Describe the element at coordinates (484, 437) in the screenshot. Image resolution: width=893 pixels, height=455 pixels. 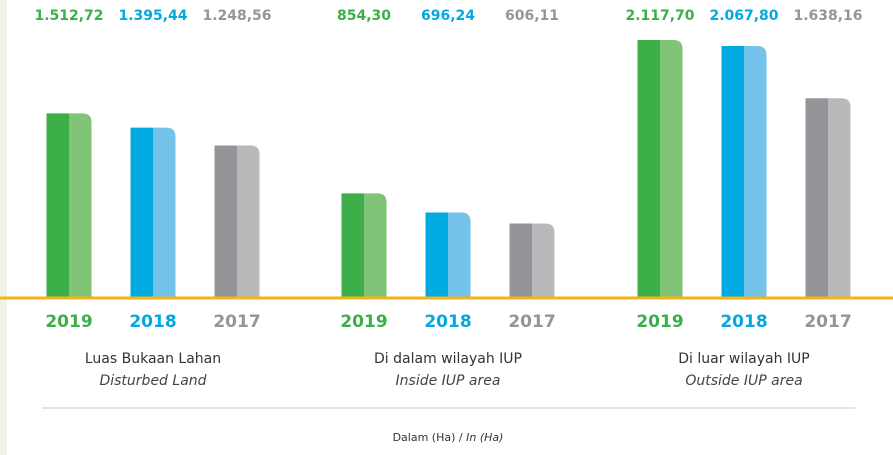
I see `unit-note-en: In (Ha)` at that location.